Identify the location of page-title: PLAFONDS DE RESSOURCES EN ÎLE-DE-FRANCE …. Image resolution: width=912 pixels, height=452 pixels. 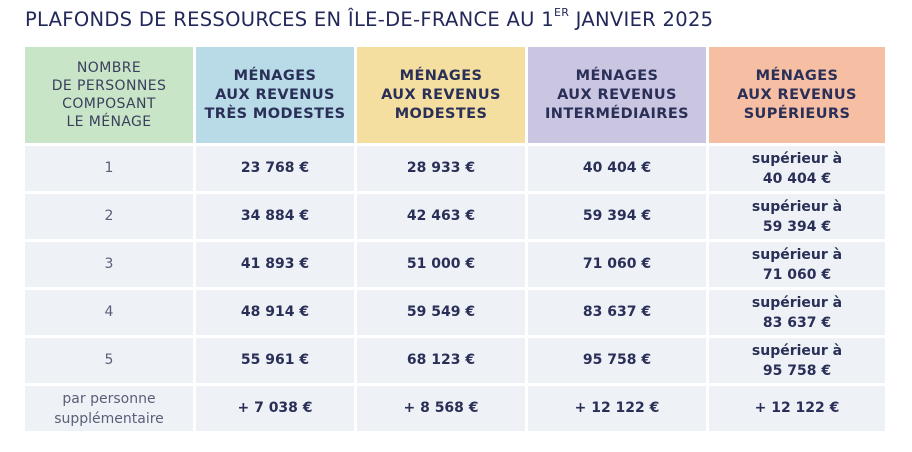
(369, 18).